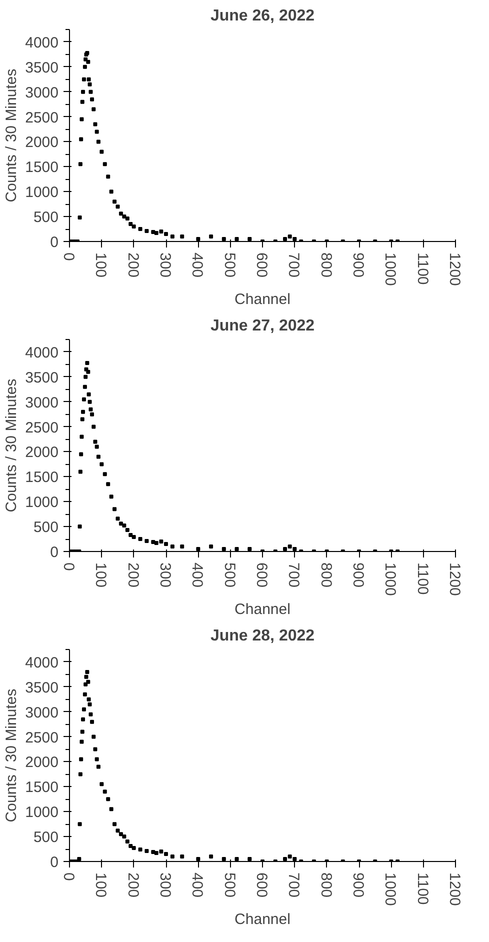 The image size is (489, 942). I want to click on chart-title: June 28, 2022, so click(262, 636).